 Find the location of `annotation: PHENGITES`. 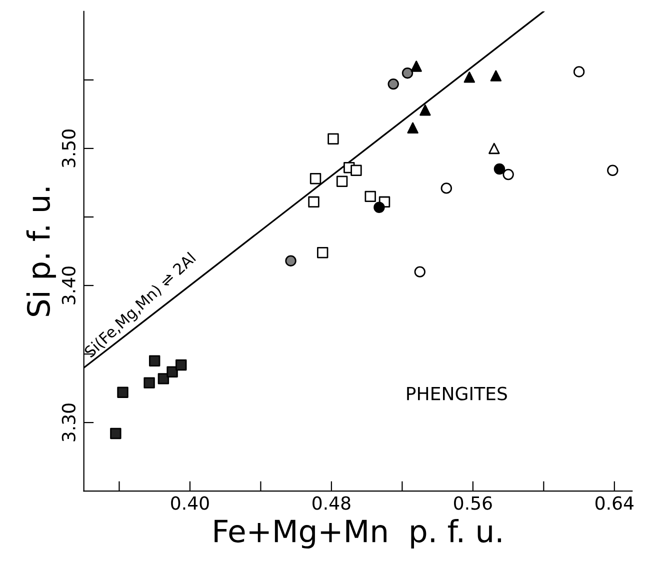

annotation: PHENGITES is located at coordinates (457, 393).